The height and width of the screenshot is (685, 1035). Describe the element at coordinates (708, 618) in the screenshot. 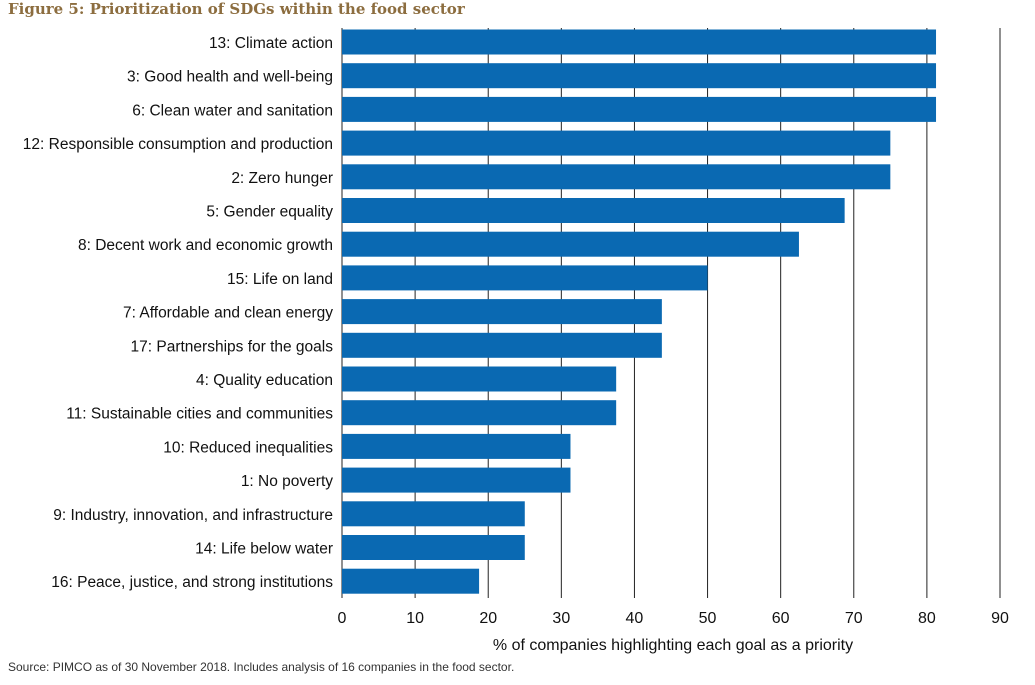

I see `x-tick-label: 50` at that location.